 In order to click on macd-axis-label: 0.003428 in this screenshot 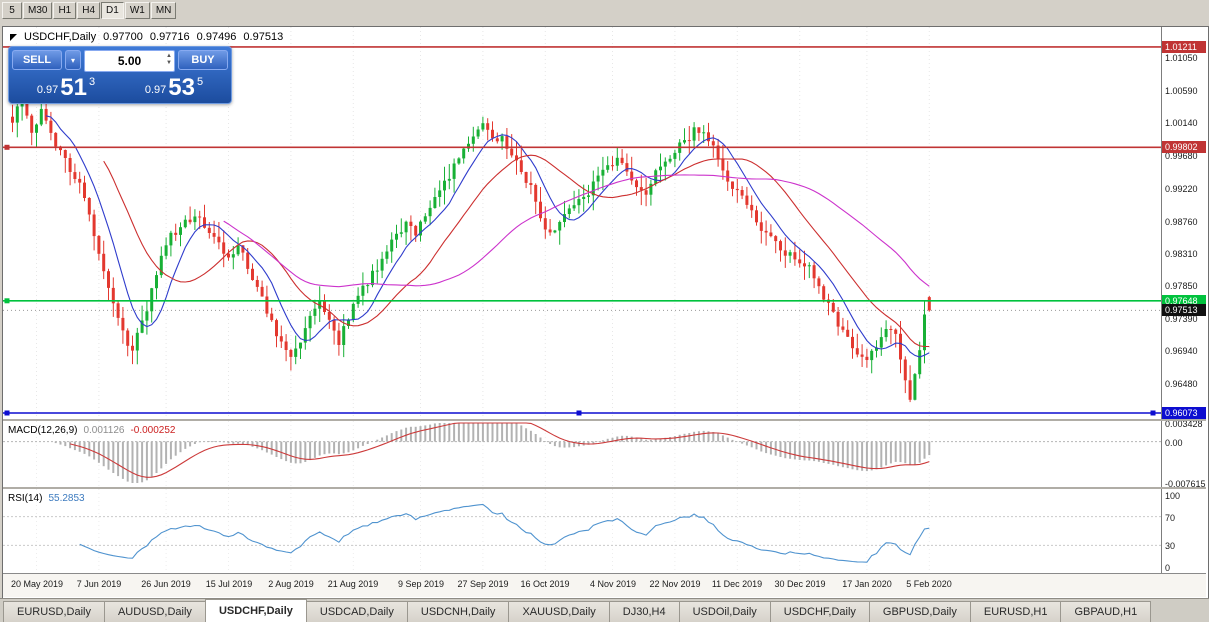, I will do `click(1184, 425)`.